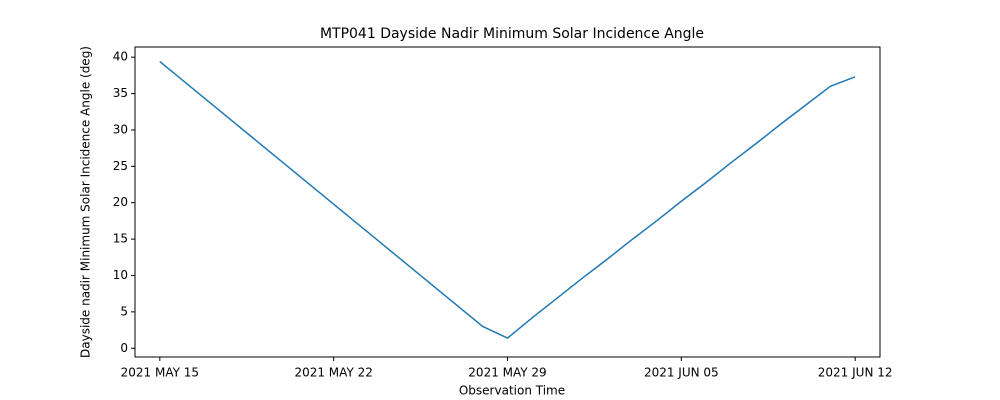  I want to click on y-tick-label: 30, so click(120, 129).